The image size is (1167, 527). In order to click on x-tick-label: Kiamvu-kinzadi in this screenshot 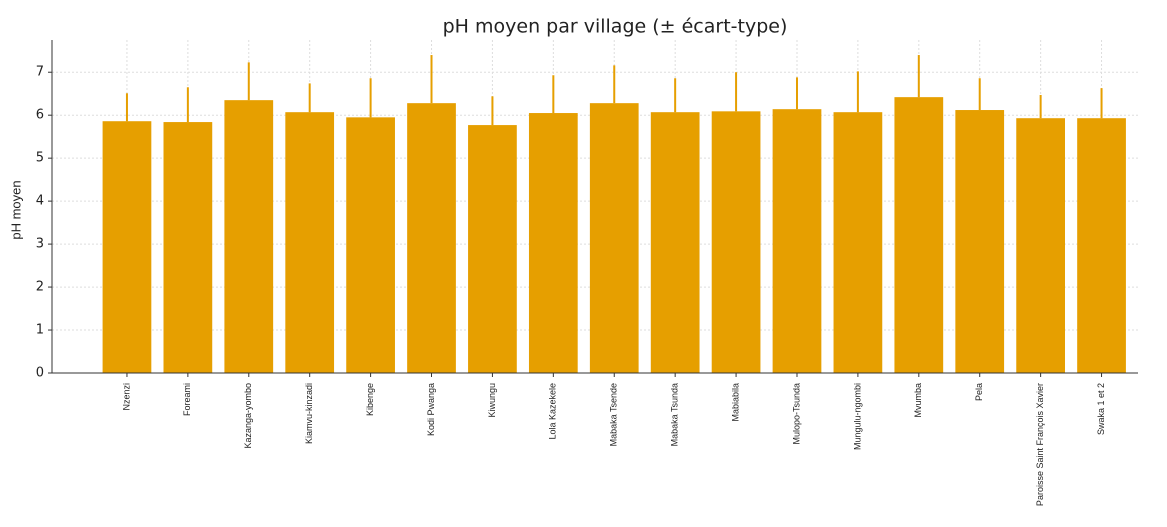, I will do `click(309, 413)`.